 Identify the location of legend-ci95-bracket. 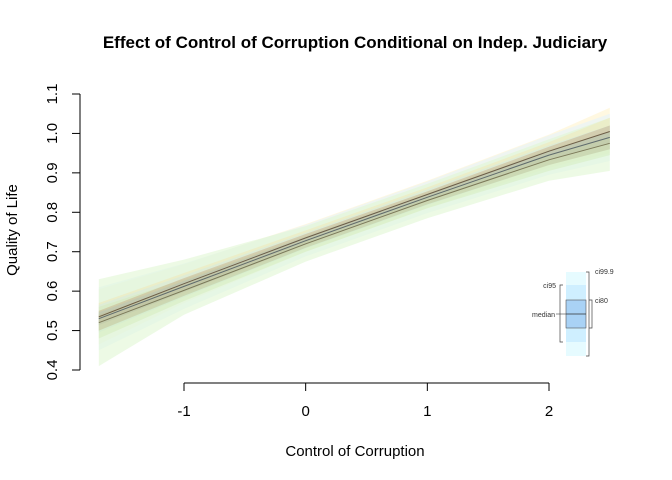
(561, 313).